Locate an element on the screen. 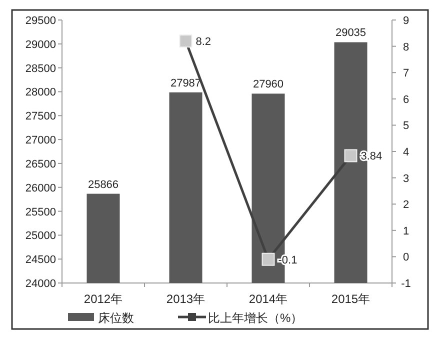 The image size is (442, 341). legend-label: 比上年增长（%） is located at coordinates (255, 318).